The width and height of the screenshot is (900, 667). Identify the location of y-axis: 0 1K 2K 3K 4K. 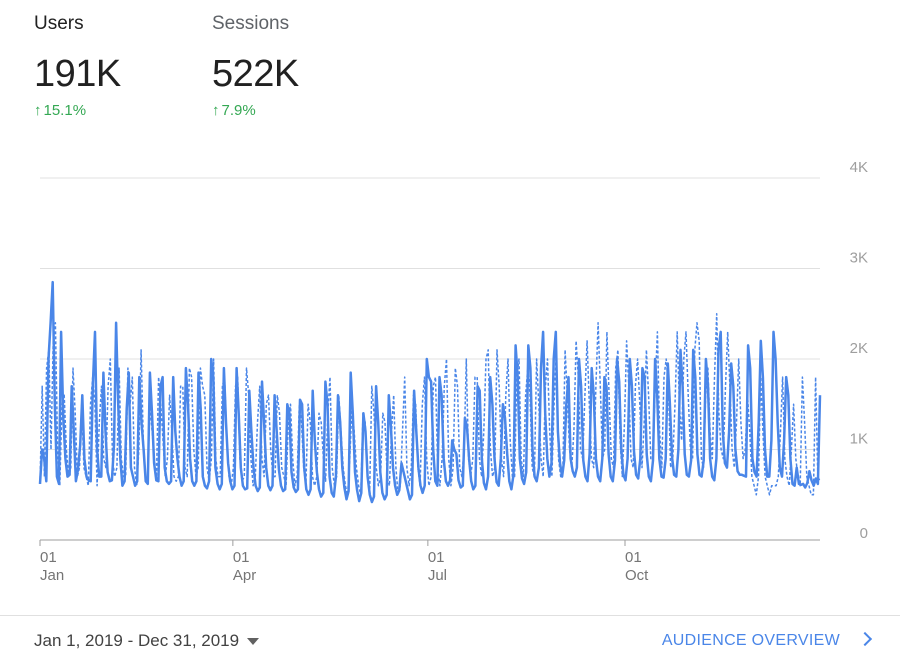
(859, 351).